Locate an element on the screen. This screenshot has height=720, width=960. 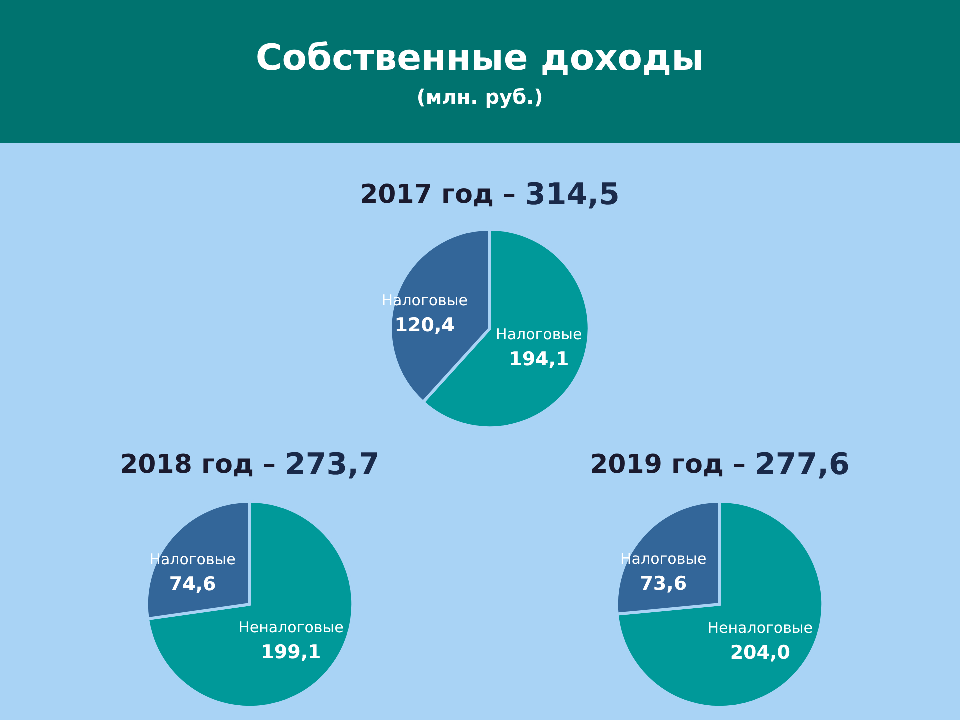
data-label: 194,1 is located at coordinates (539, 359).